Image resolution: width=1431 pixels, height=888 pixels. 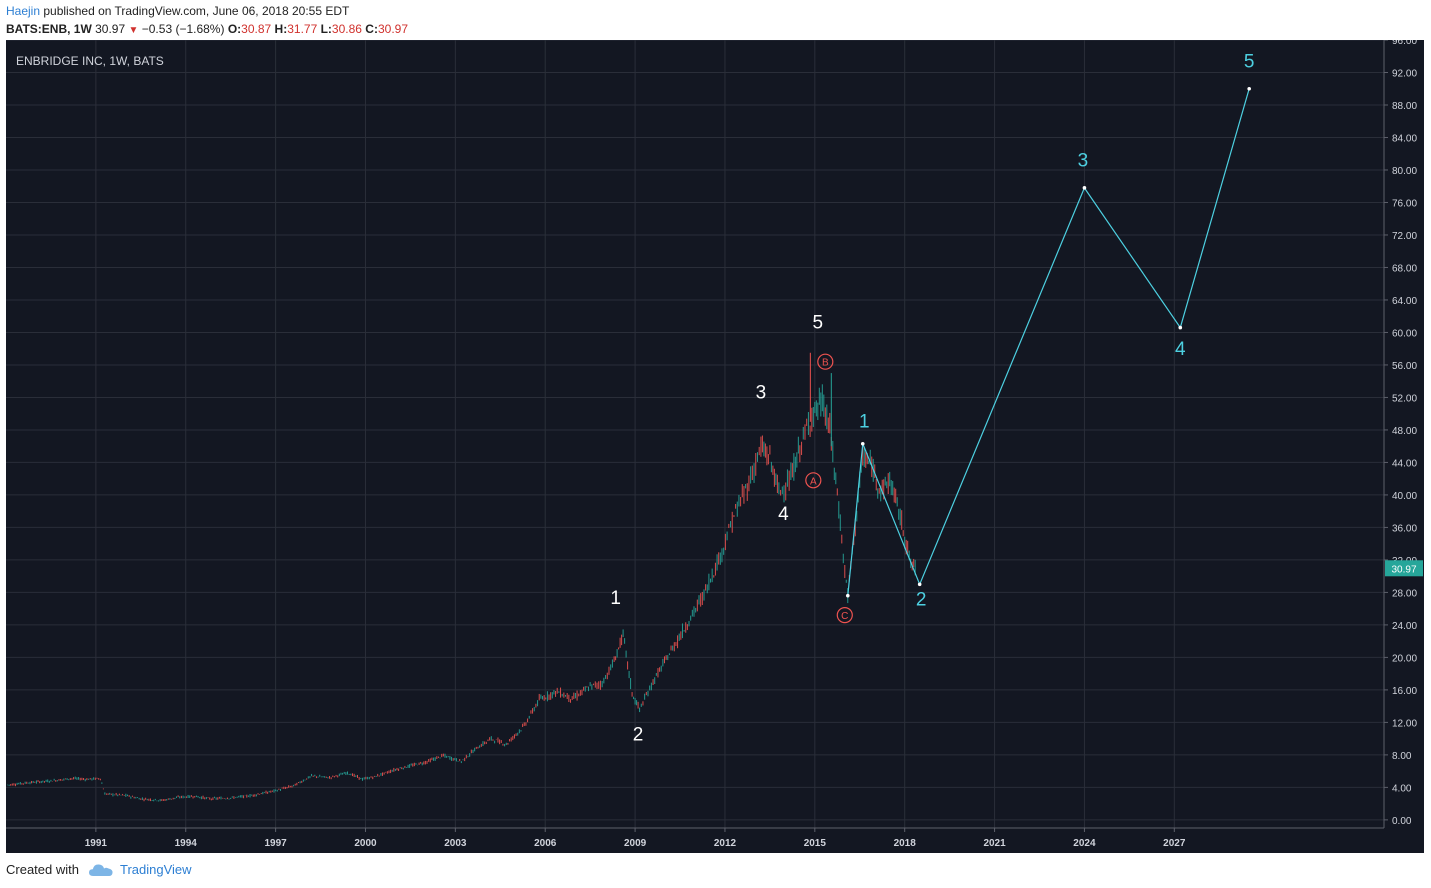 I want to click on x-tick-label: 2027, so click(x=1174, y=843).